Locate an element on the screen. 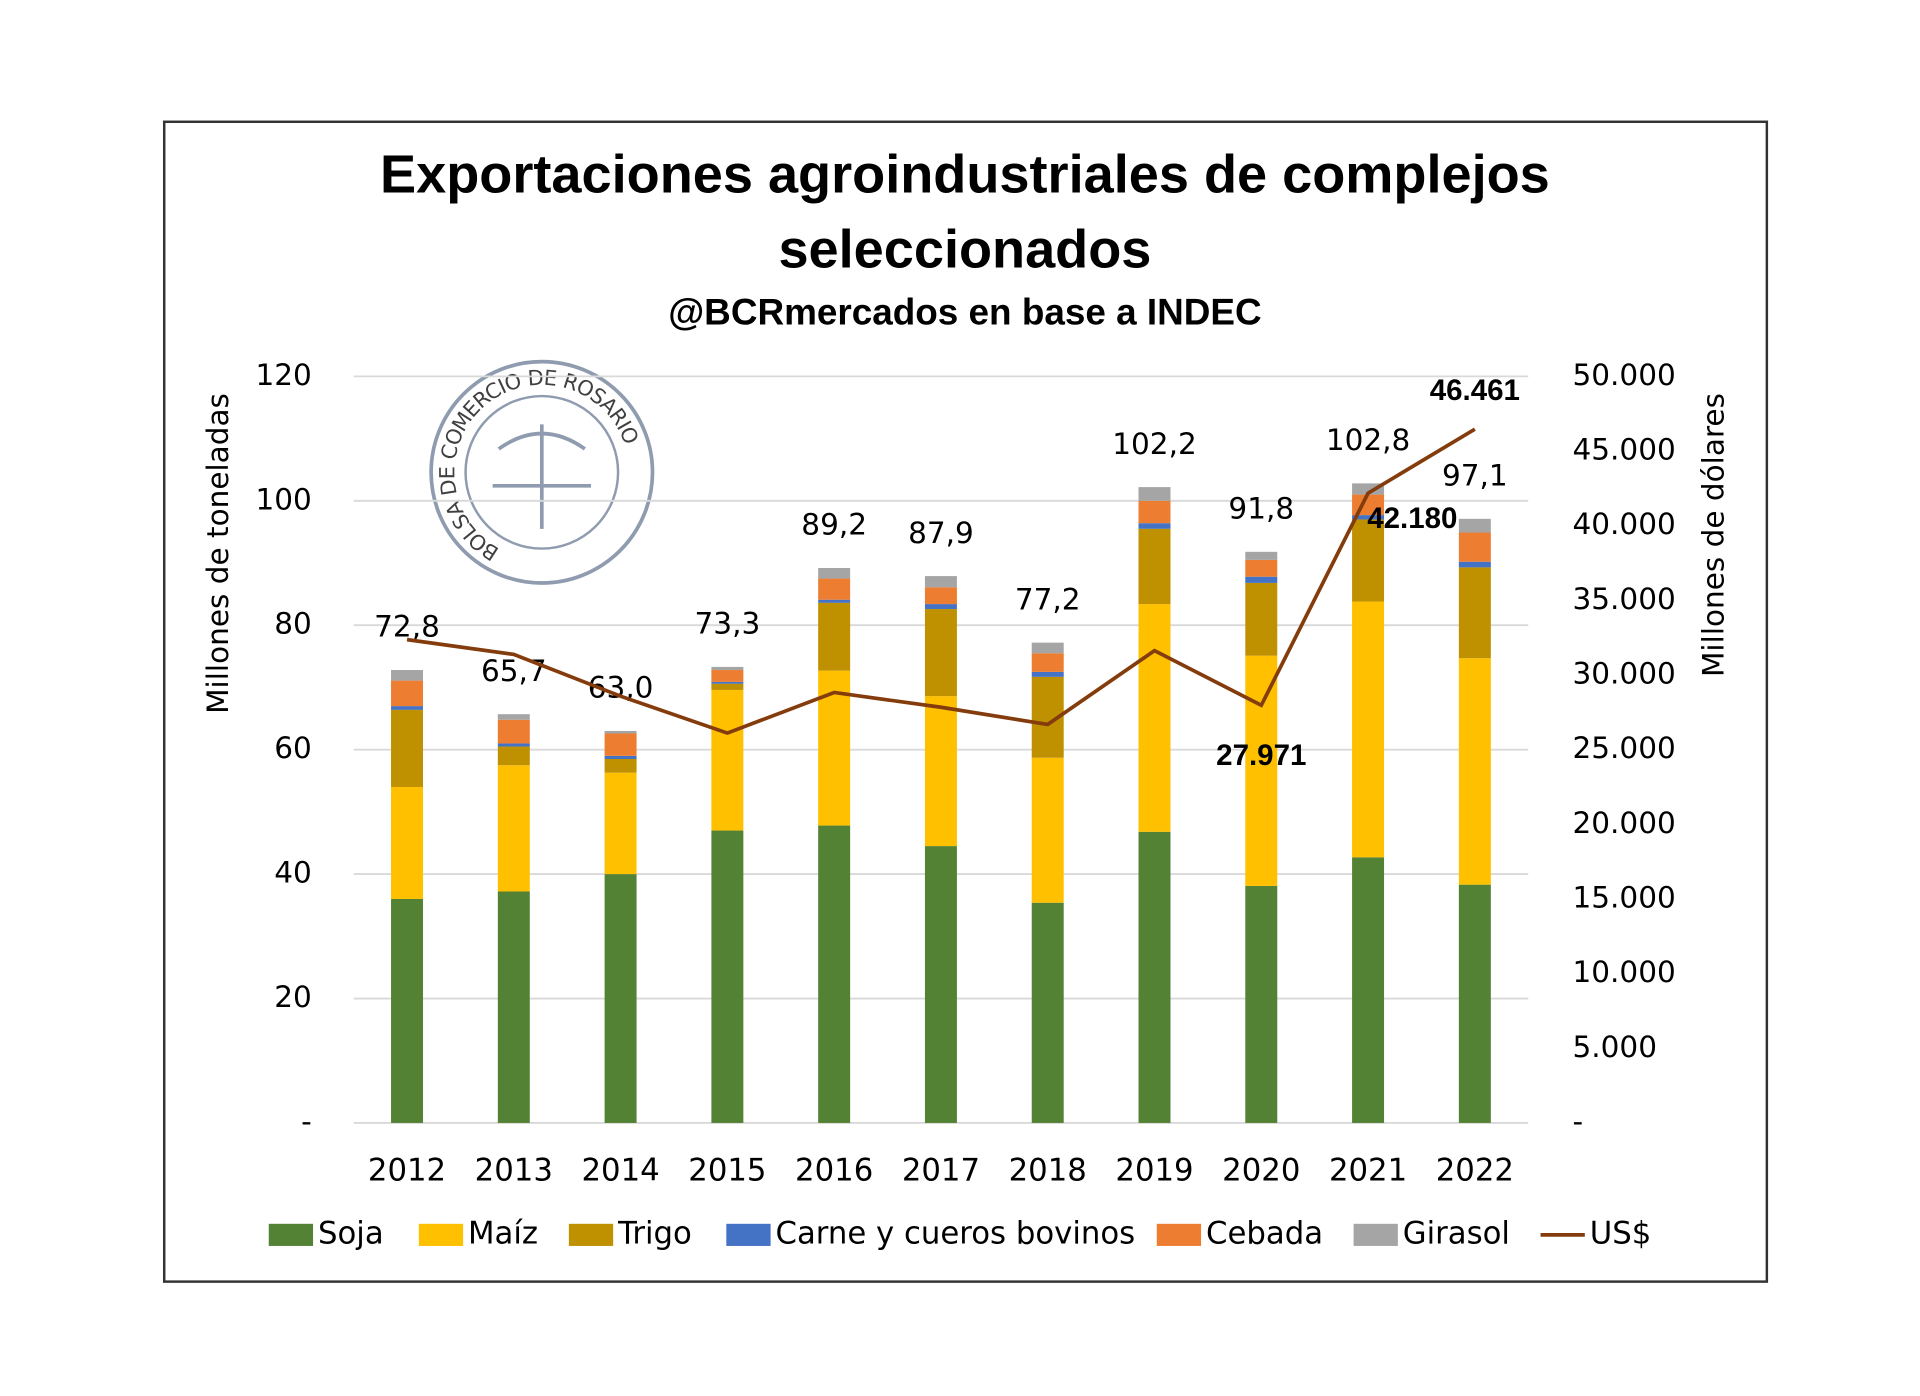 This screenshot has height=1396, width=1920. y2-tick-label: 10.000 is located at coordinates (1624, 972).